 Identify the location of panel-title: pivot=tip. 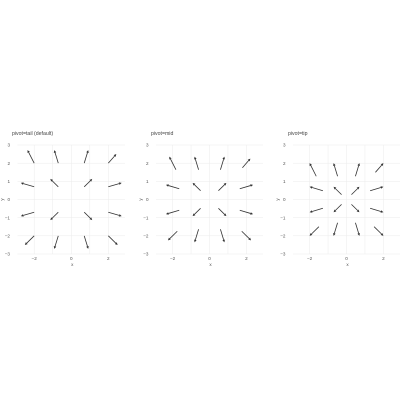
(298, 134).